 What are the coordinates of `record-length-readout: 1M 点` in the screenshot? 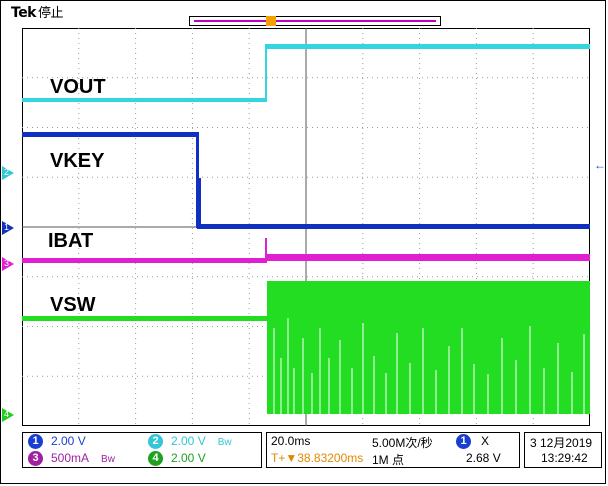 It's located at (388, 460).